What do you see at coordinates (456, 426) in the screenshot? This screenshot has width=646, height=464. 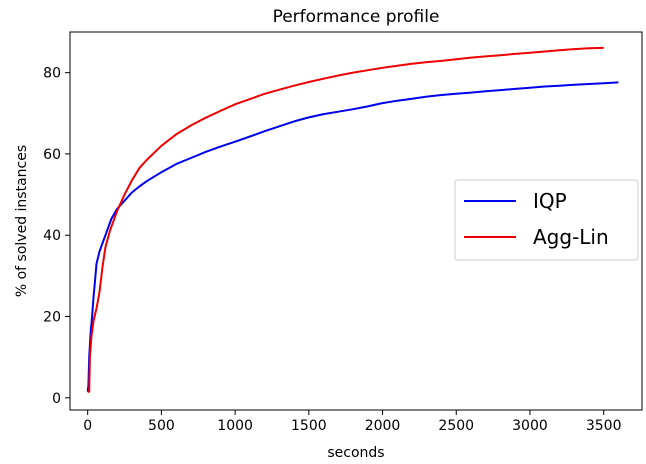 I see `x-tick-label: 2500` at bounding box center [456, 426].